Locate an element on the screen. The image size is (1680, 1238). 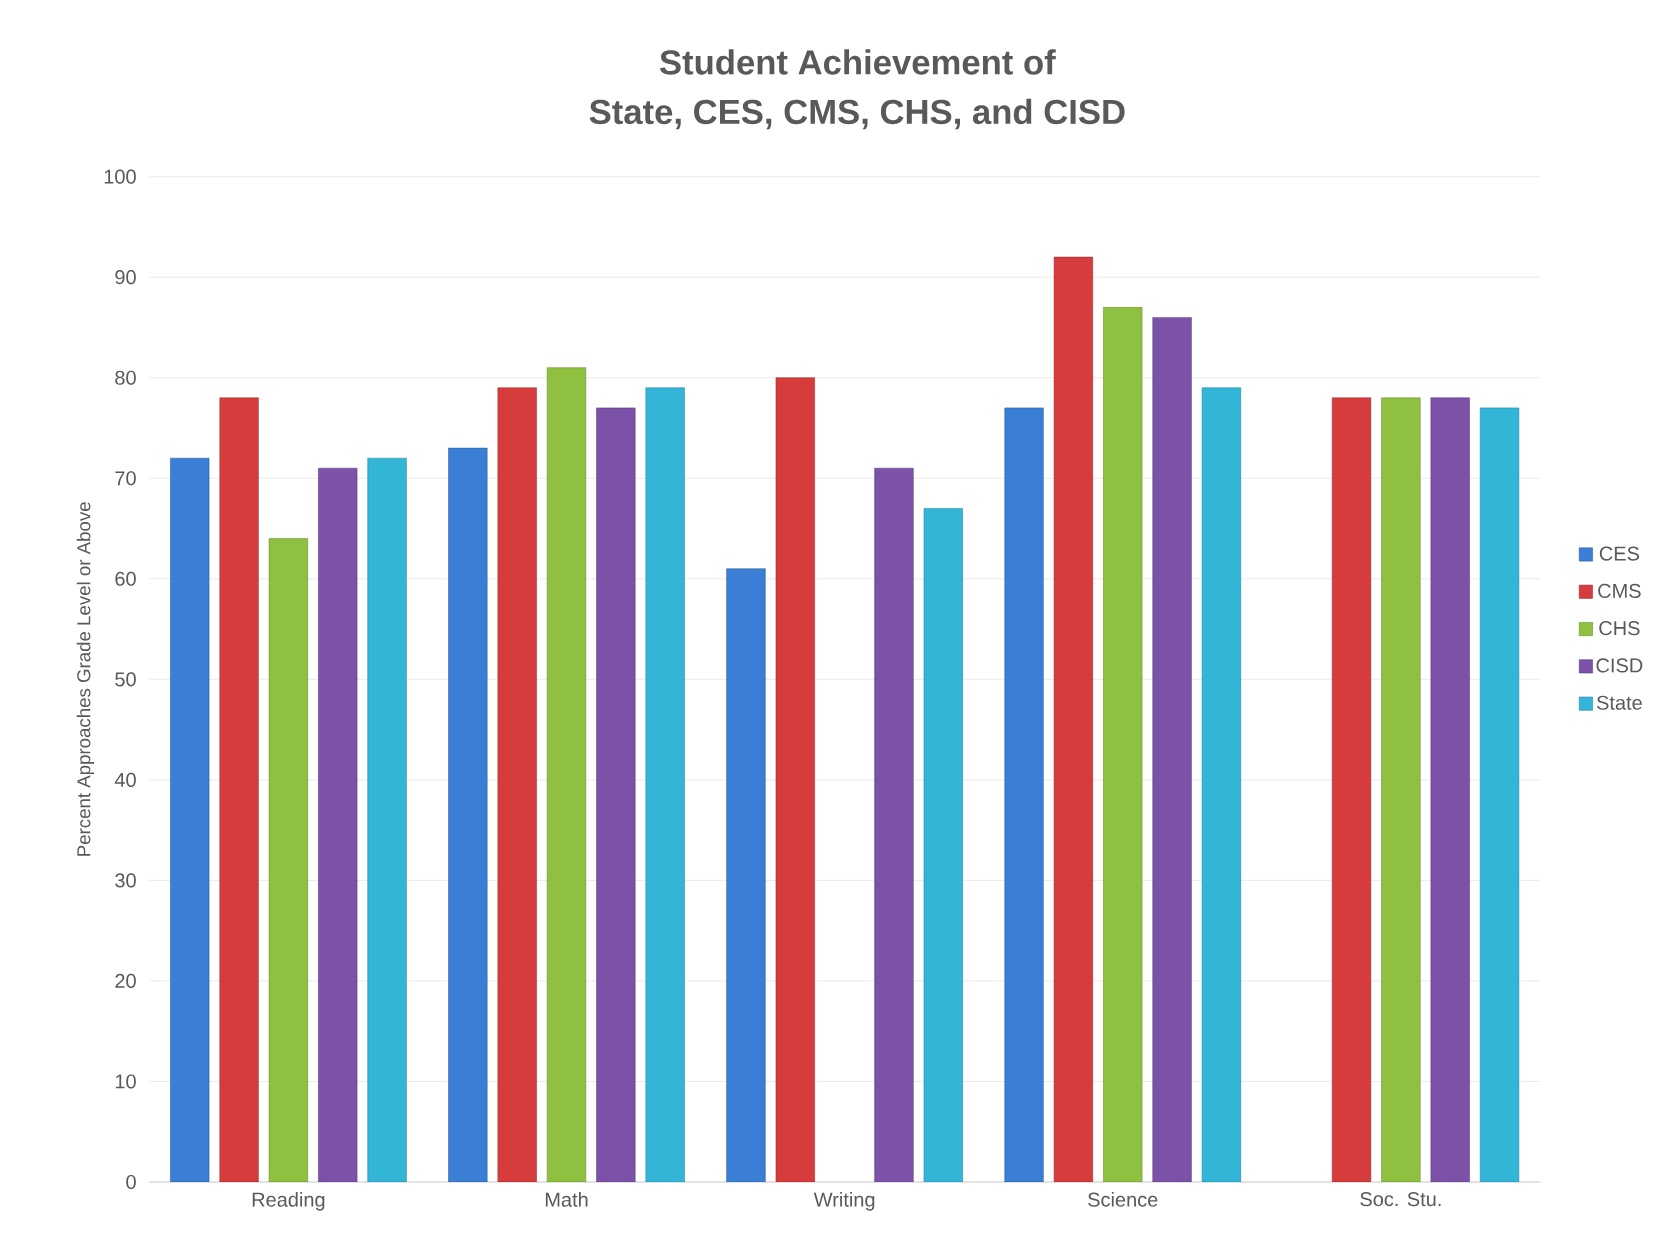
x-tick-label: Reading is located at coordinates (288, 1201).